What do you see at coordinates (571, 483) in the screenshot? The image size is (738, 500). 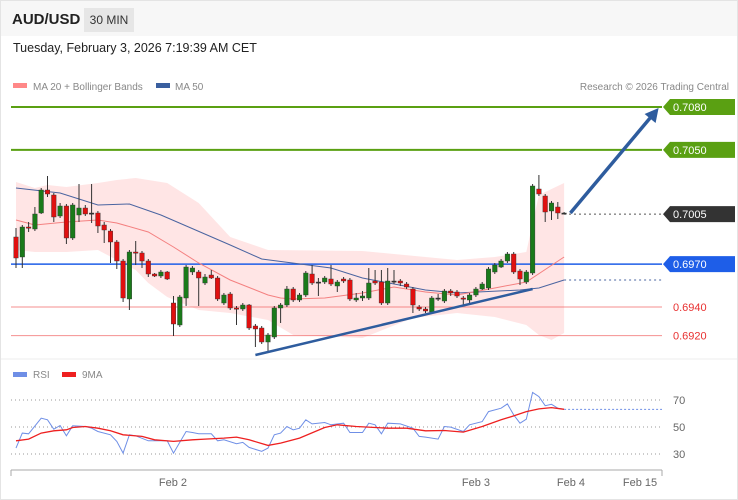 I see `x-tick-label: Feb 4` at bounding box center [571, 483].